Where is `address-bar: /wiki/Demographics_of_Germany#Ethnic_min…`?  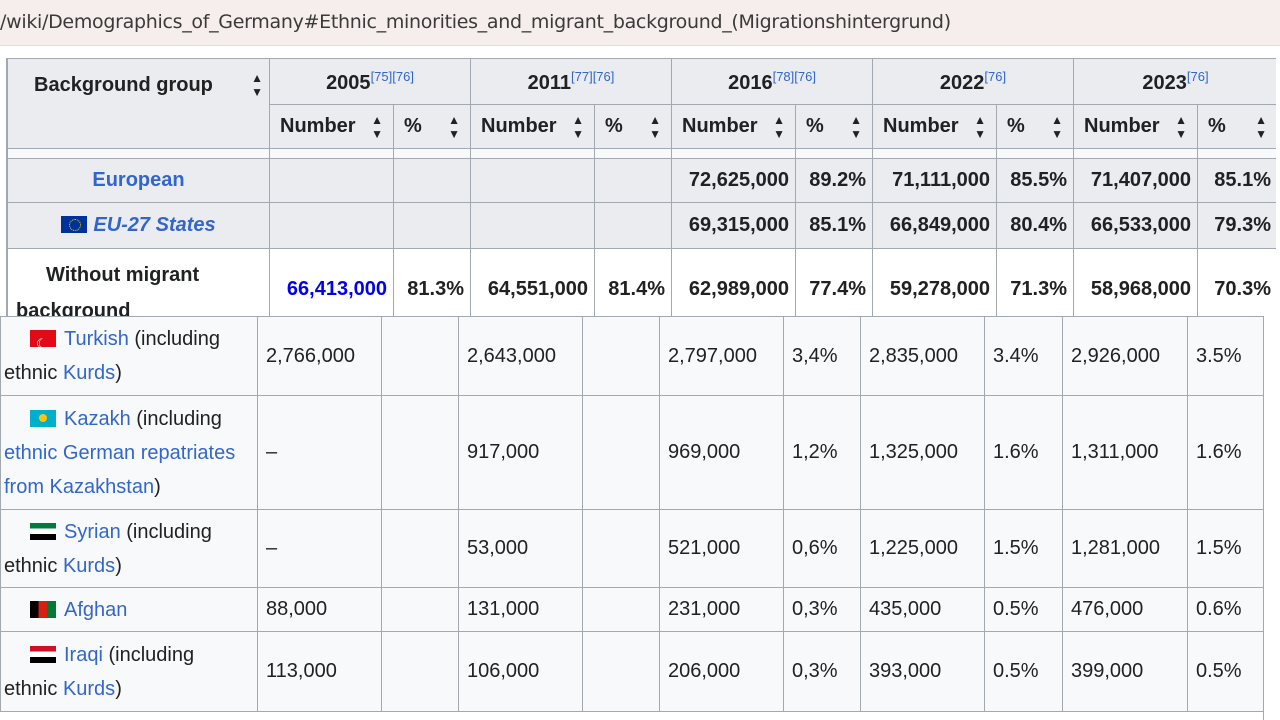 address-bar: /wiki/Demographics_of_Germany#Ethnic_min… is located at coordinates (640, 23).